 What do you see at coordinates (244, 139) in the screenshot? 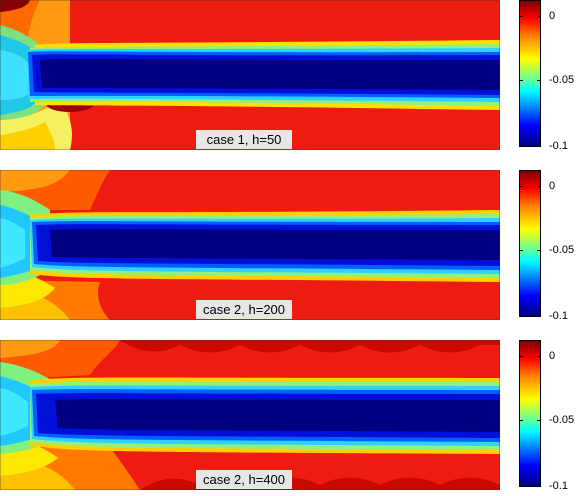
I see `case-label: case 1, h=50` at bounding box center [244, 139].